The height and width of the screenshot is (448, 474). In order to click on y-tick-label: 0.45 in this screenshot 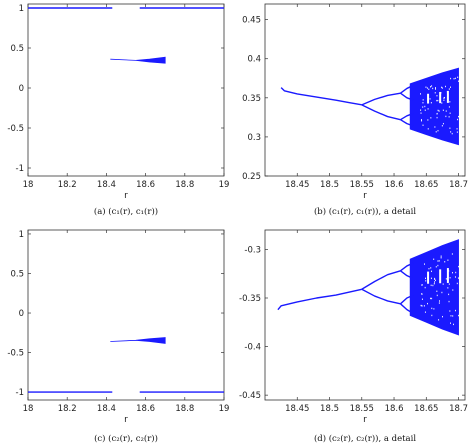, I will do `click(251, 21)`.